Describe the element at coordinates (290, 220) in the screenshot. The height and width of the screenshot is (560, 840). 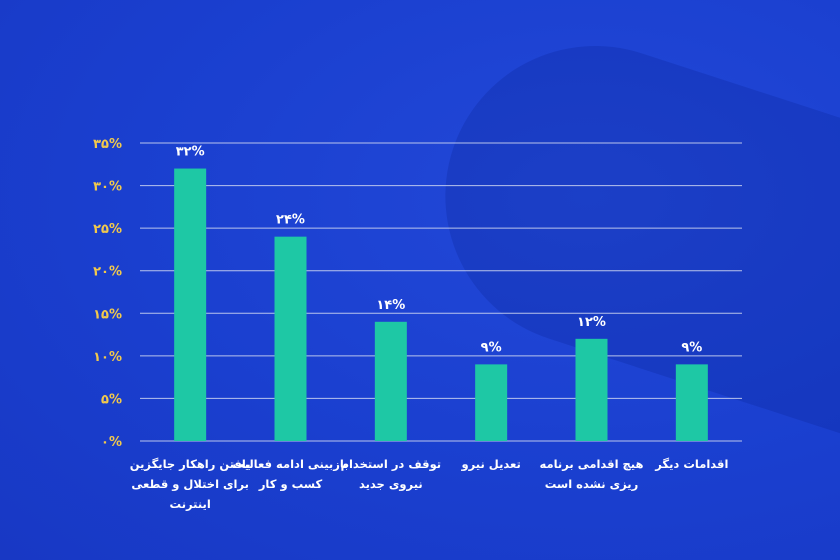
I see `data-label: ۲۴%` at that location.